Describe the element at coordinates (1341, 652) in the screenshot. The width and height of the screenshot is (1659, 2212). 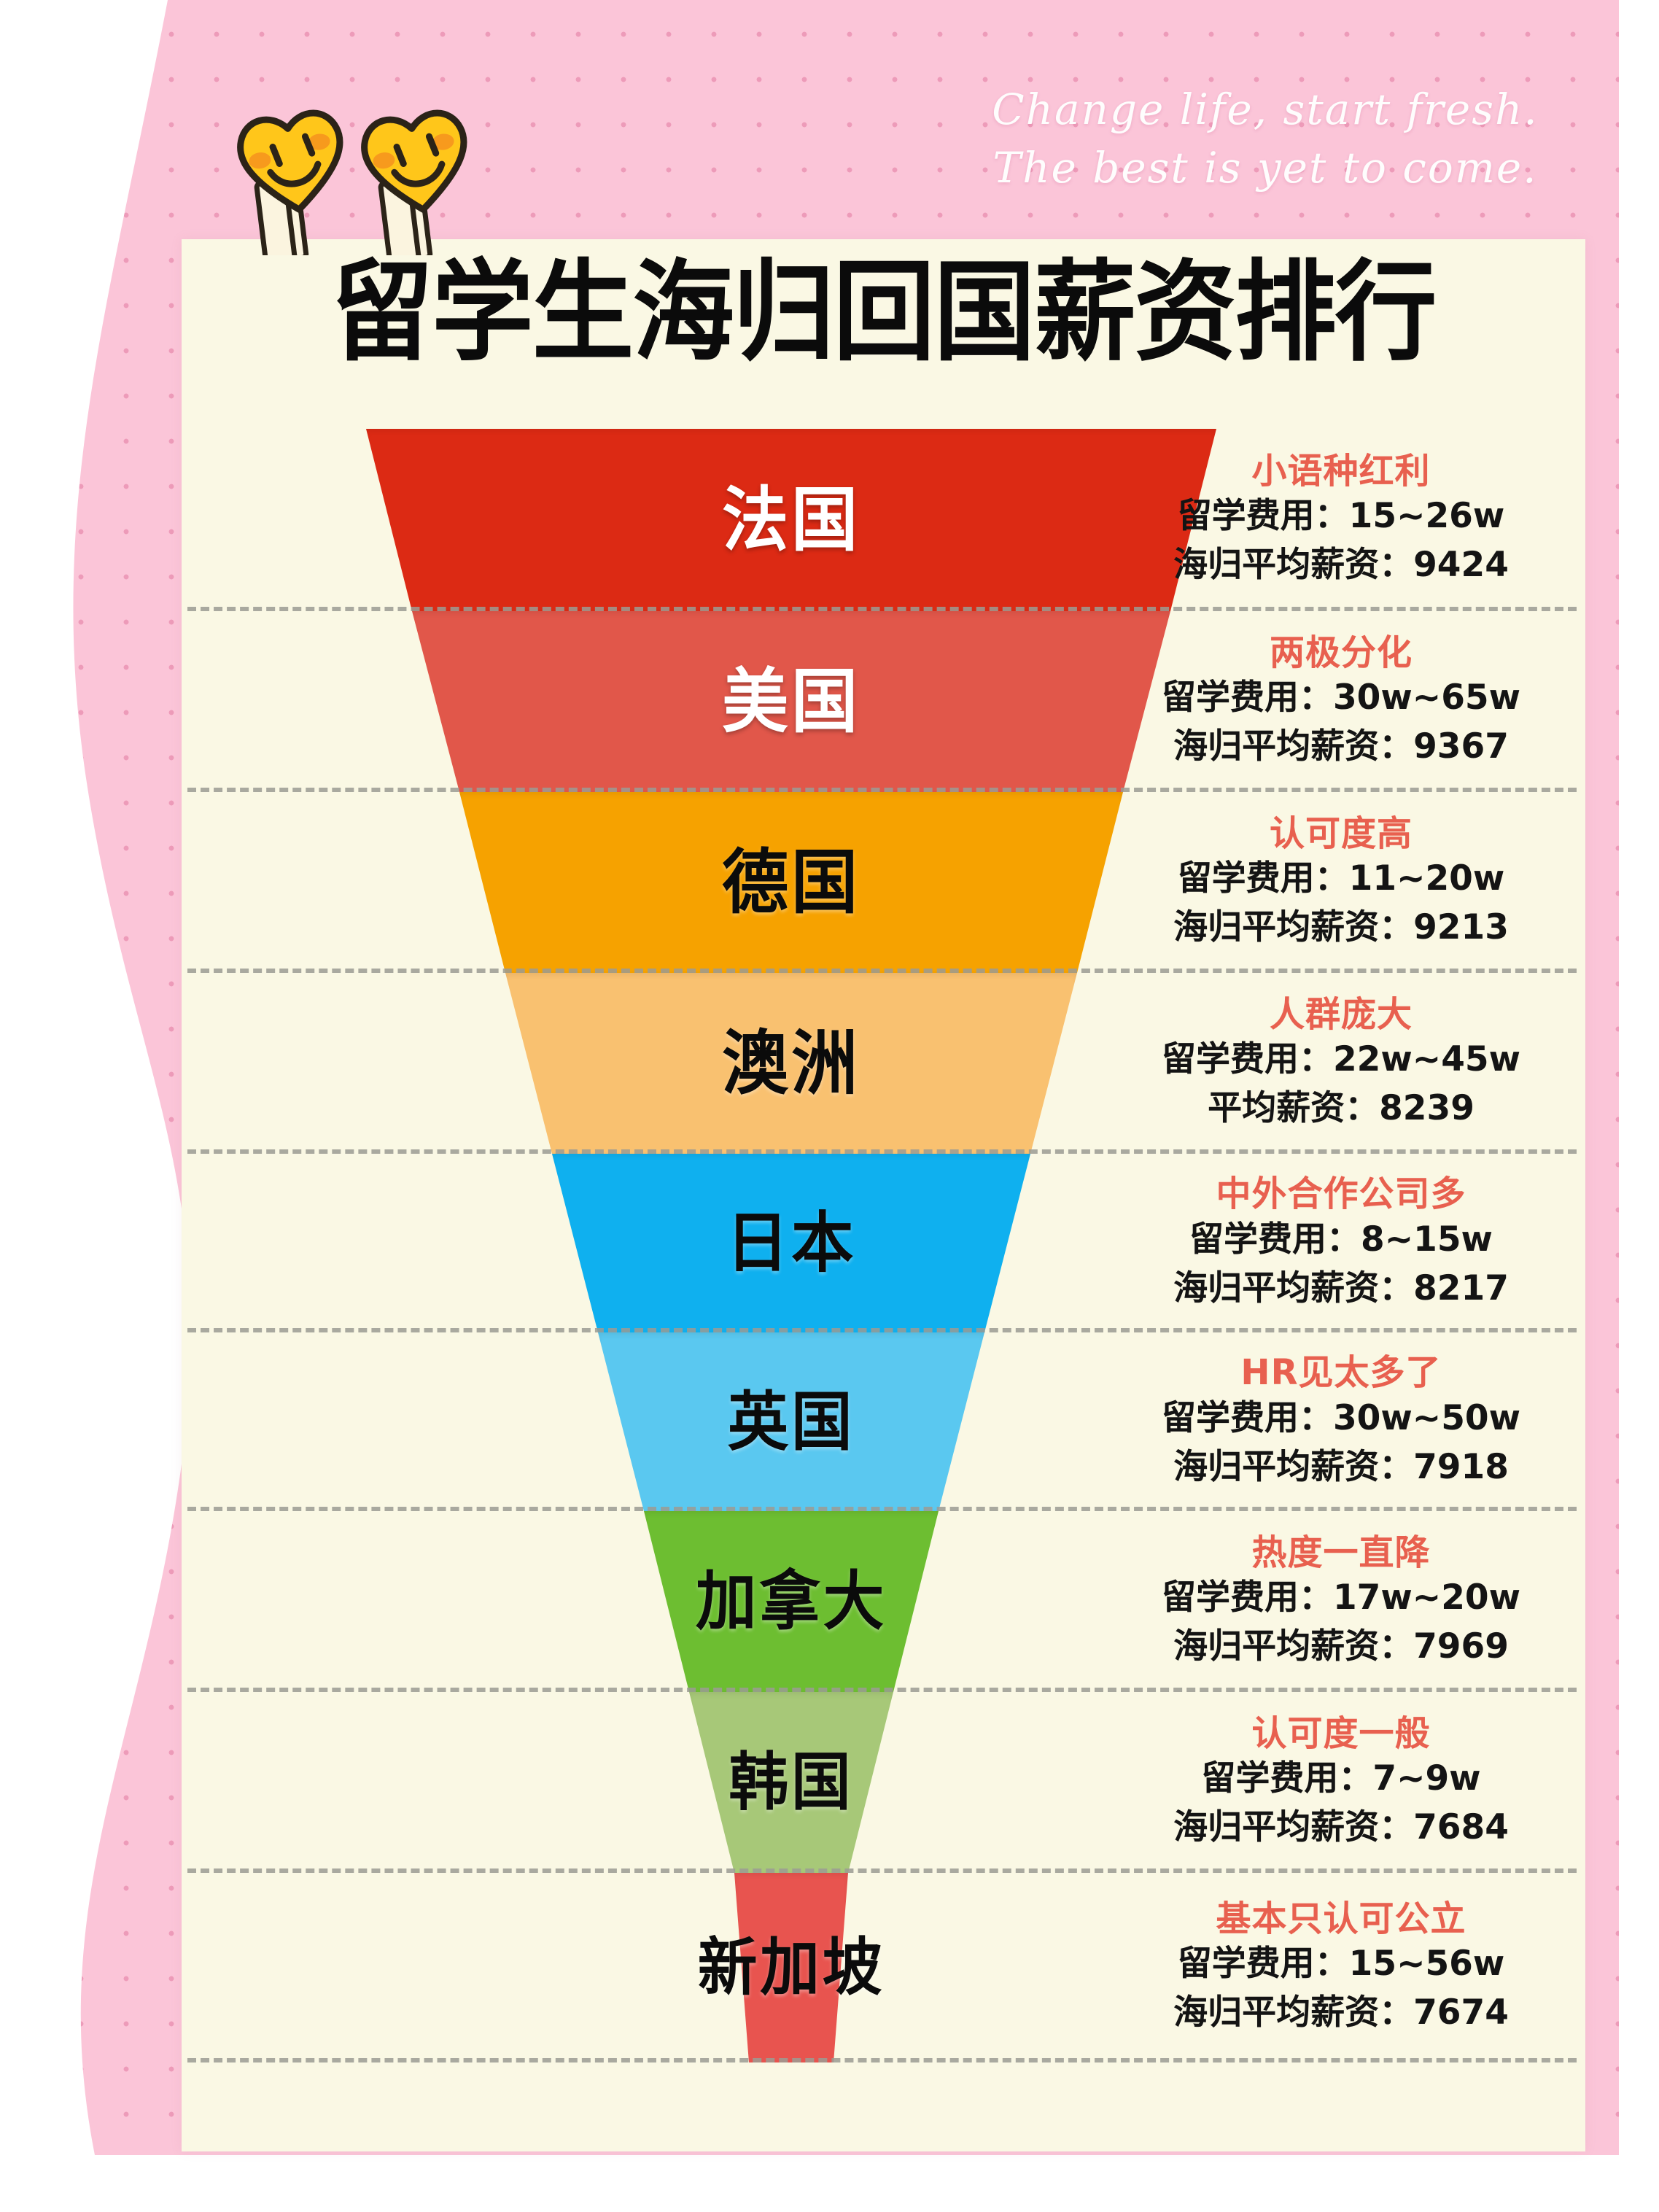
I see `row-headline: 两极分化` at that location.